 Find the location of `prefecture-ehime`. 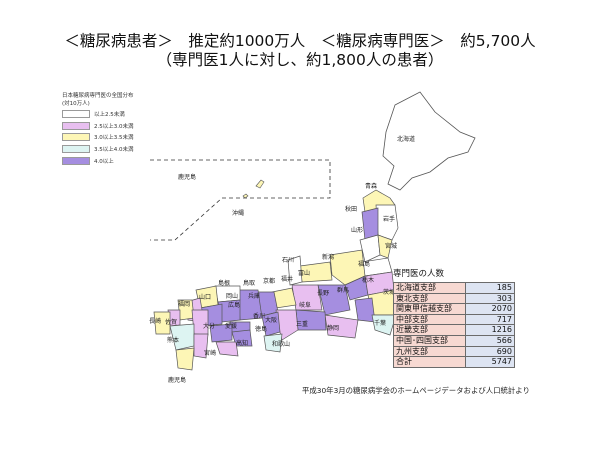

prefecture-ehime is located at coordinates (221, 333).